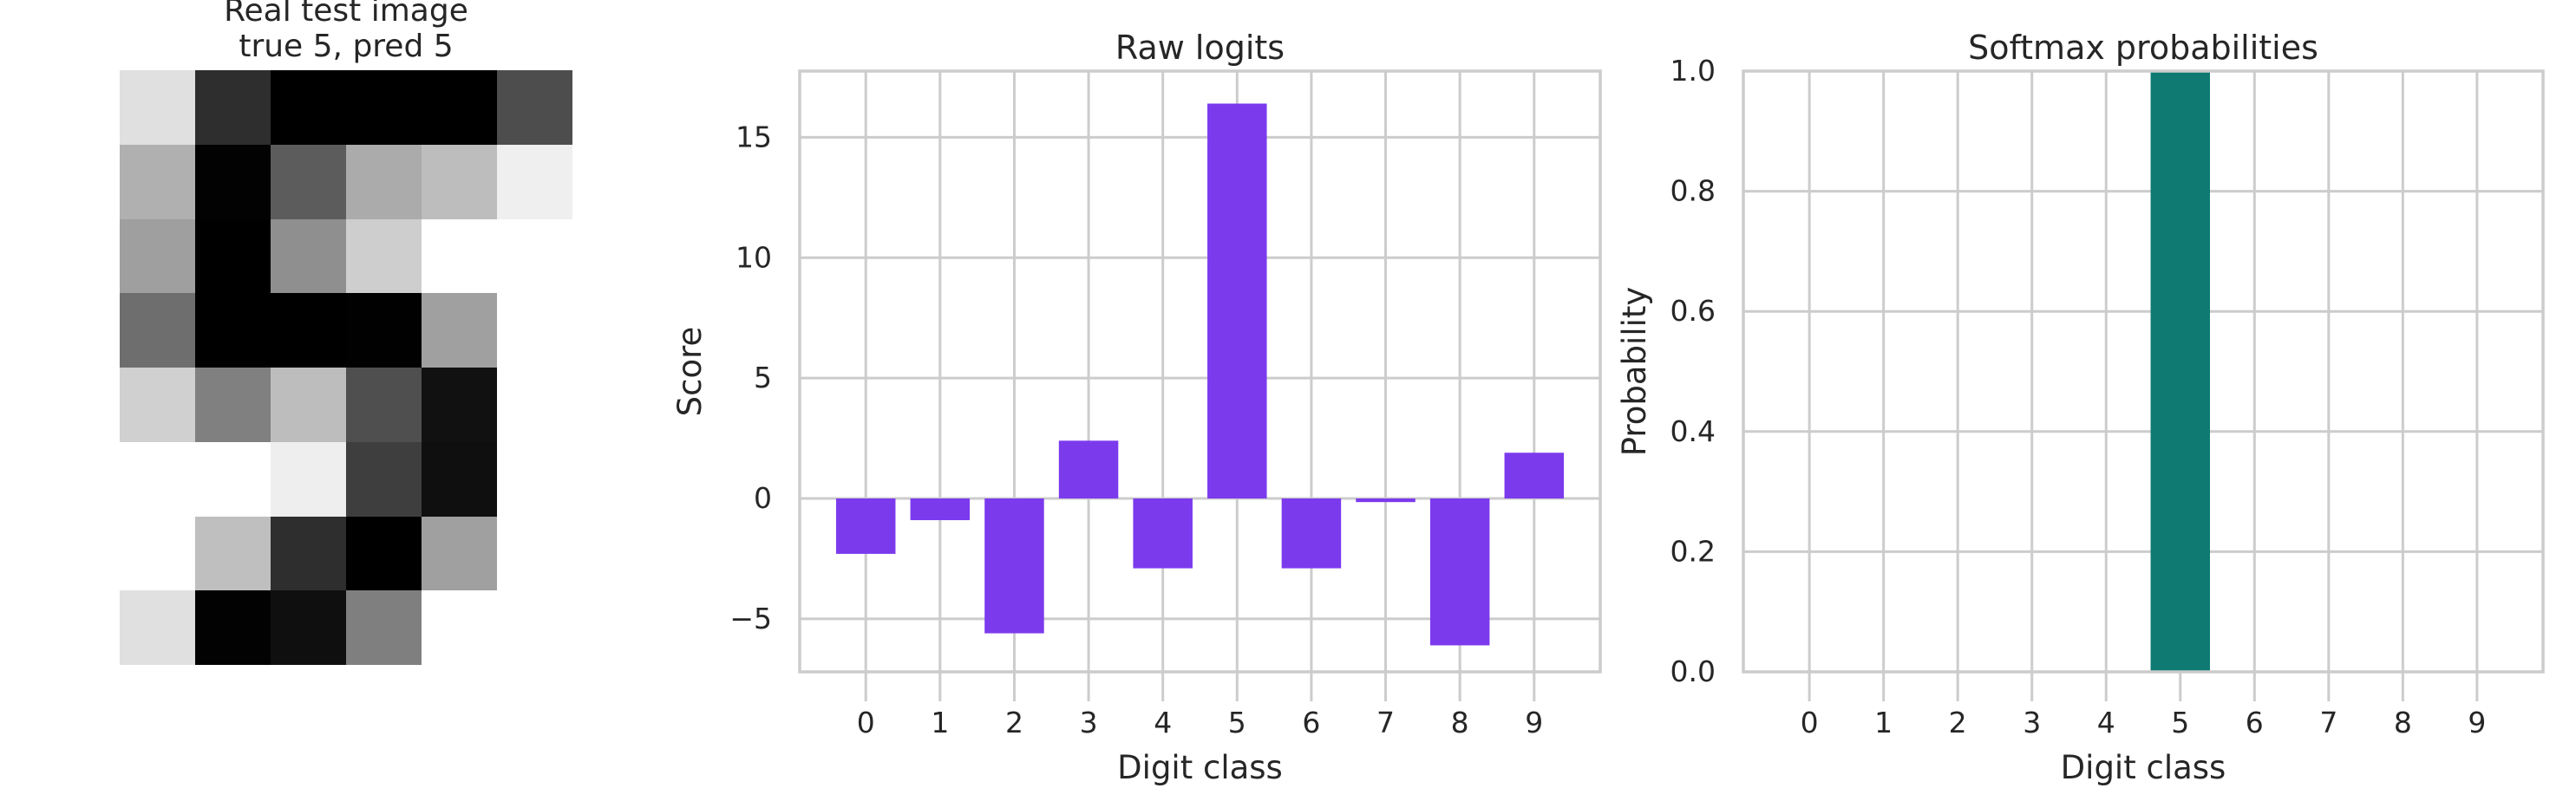  What do you see at coordinates (308, 627) in the screenshot?
I see `digit-pixel-r7c2` at bounding box center [308, 627].